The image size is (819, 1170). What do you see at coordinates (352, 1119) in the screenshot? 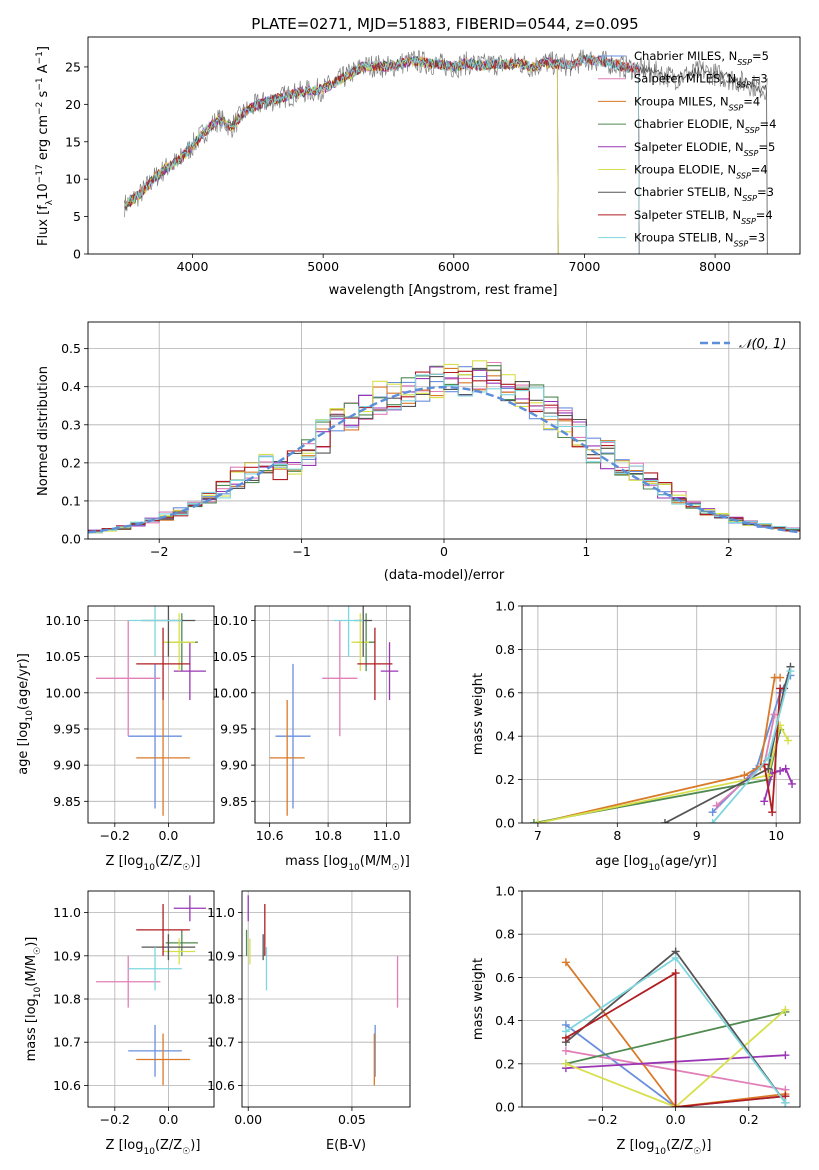
I see `x-tick-label: 0.05` at bounding box center [352, 1119].